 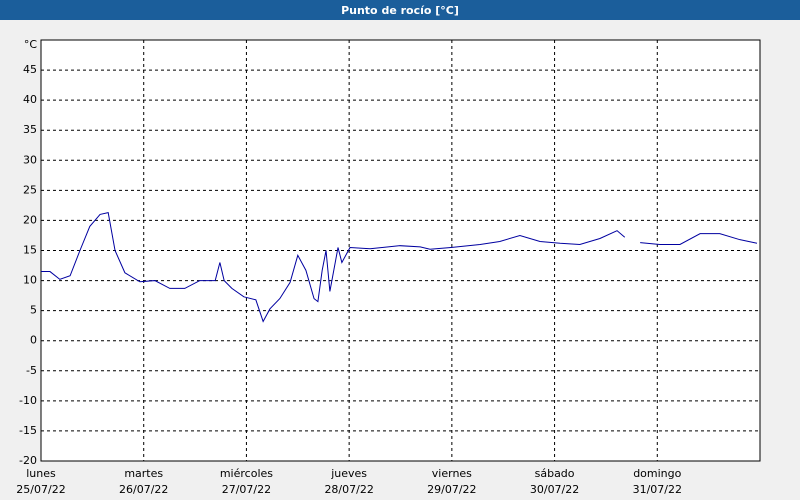 I want to click on y-tick-label: 40, so click(x=30, y=99).